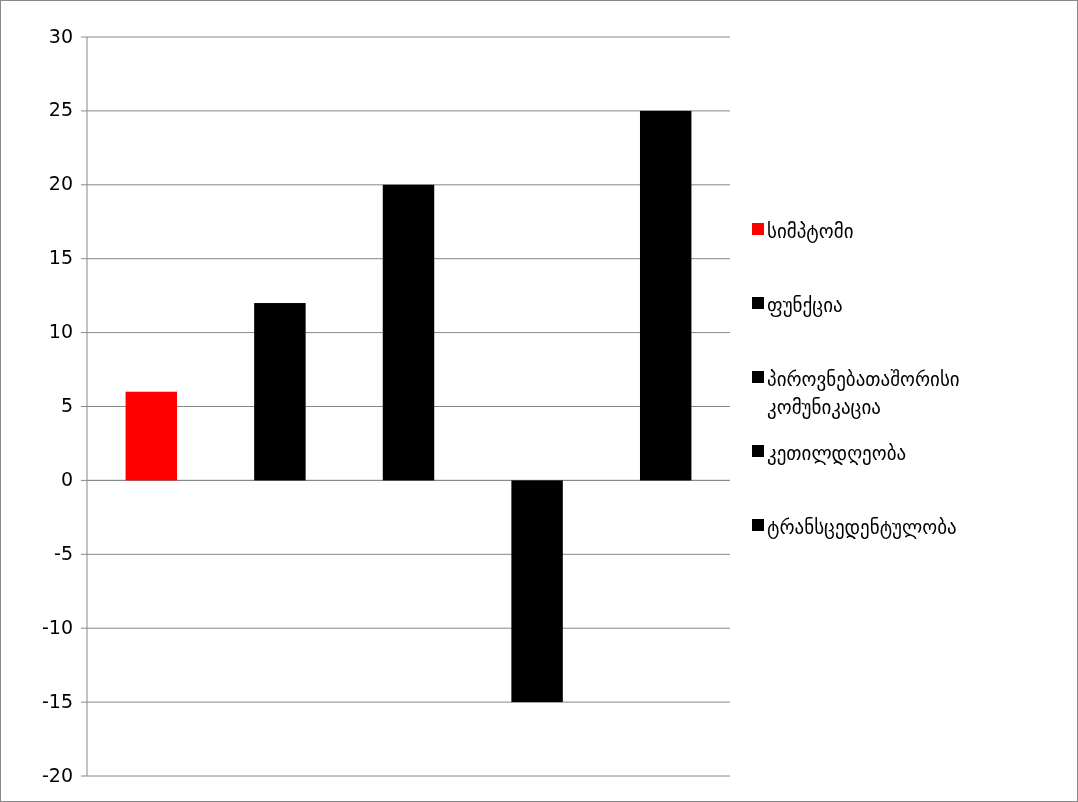 This screenshot has height=802, width=1078. Describe the element at coordinates (63, 552) in the screenshot. I see `y-tick-label: -5` at that location.